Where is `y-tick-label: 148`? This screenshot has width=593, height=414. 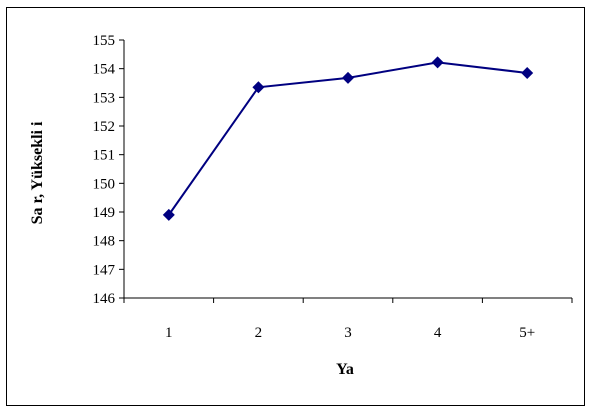
y-tick-label: 148 is located at coordinates (104, 242).